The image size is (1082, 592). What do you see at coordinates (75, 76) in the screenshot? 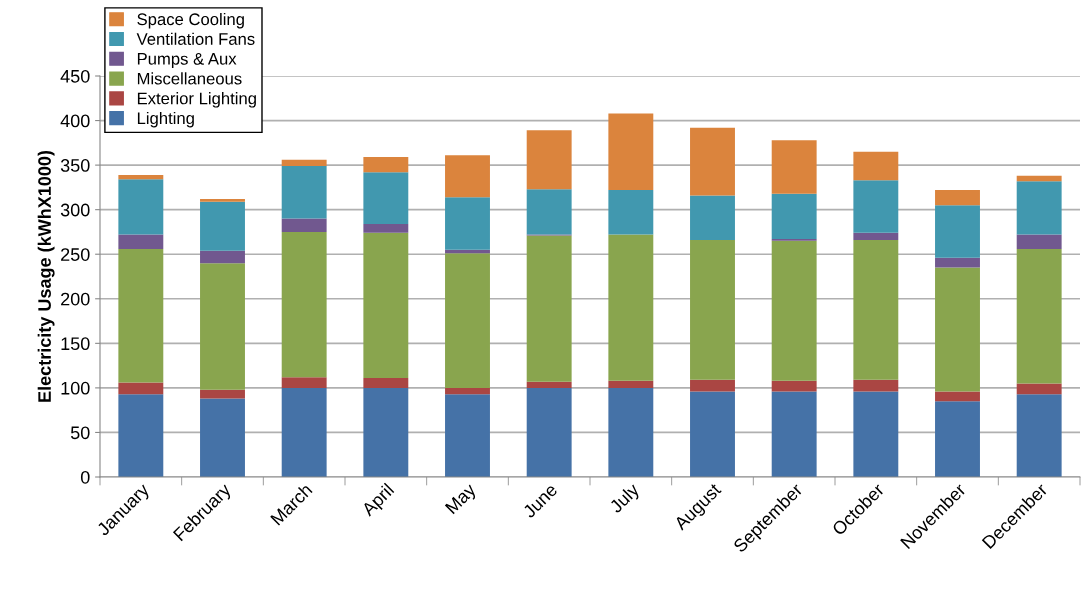
I see `y-tick-label: 450` at bounding box center [75, 76].